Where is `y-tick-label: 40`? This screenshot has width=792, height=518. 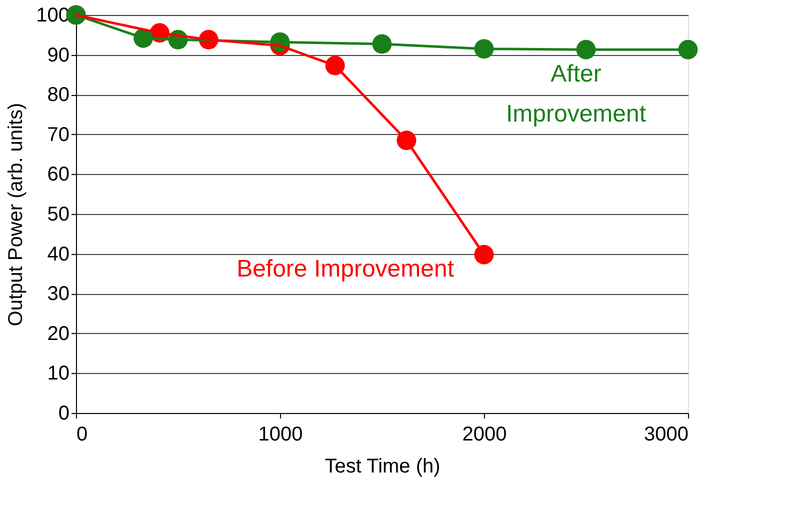 y-tick-label: 40 is located at coordinates (58, 254).